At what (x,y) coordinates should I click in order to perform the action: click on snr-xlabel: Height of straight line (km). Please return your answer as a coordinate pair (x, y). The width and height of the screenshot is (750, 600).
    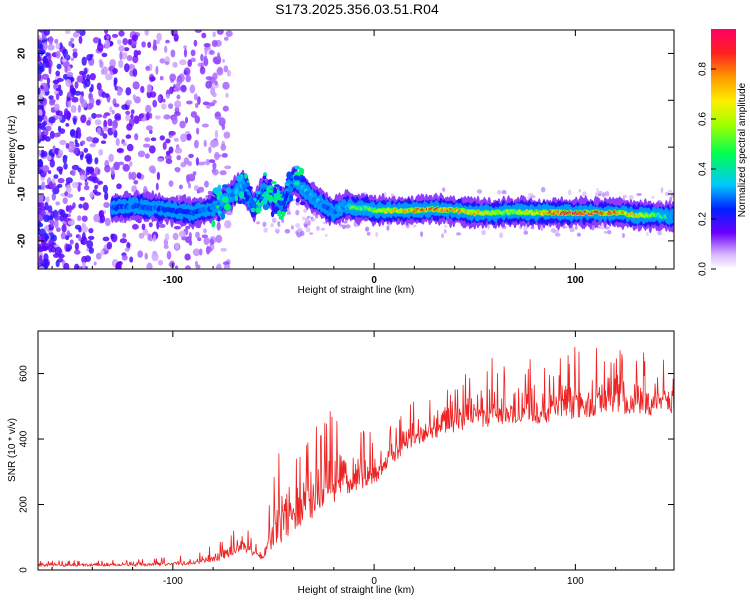
    Looking at the image, I should click on (356, 590).